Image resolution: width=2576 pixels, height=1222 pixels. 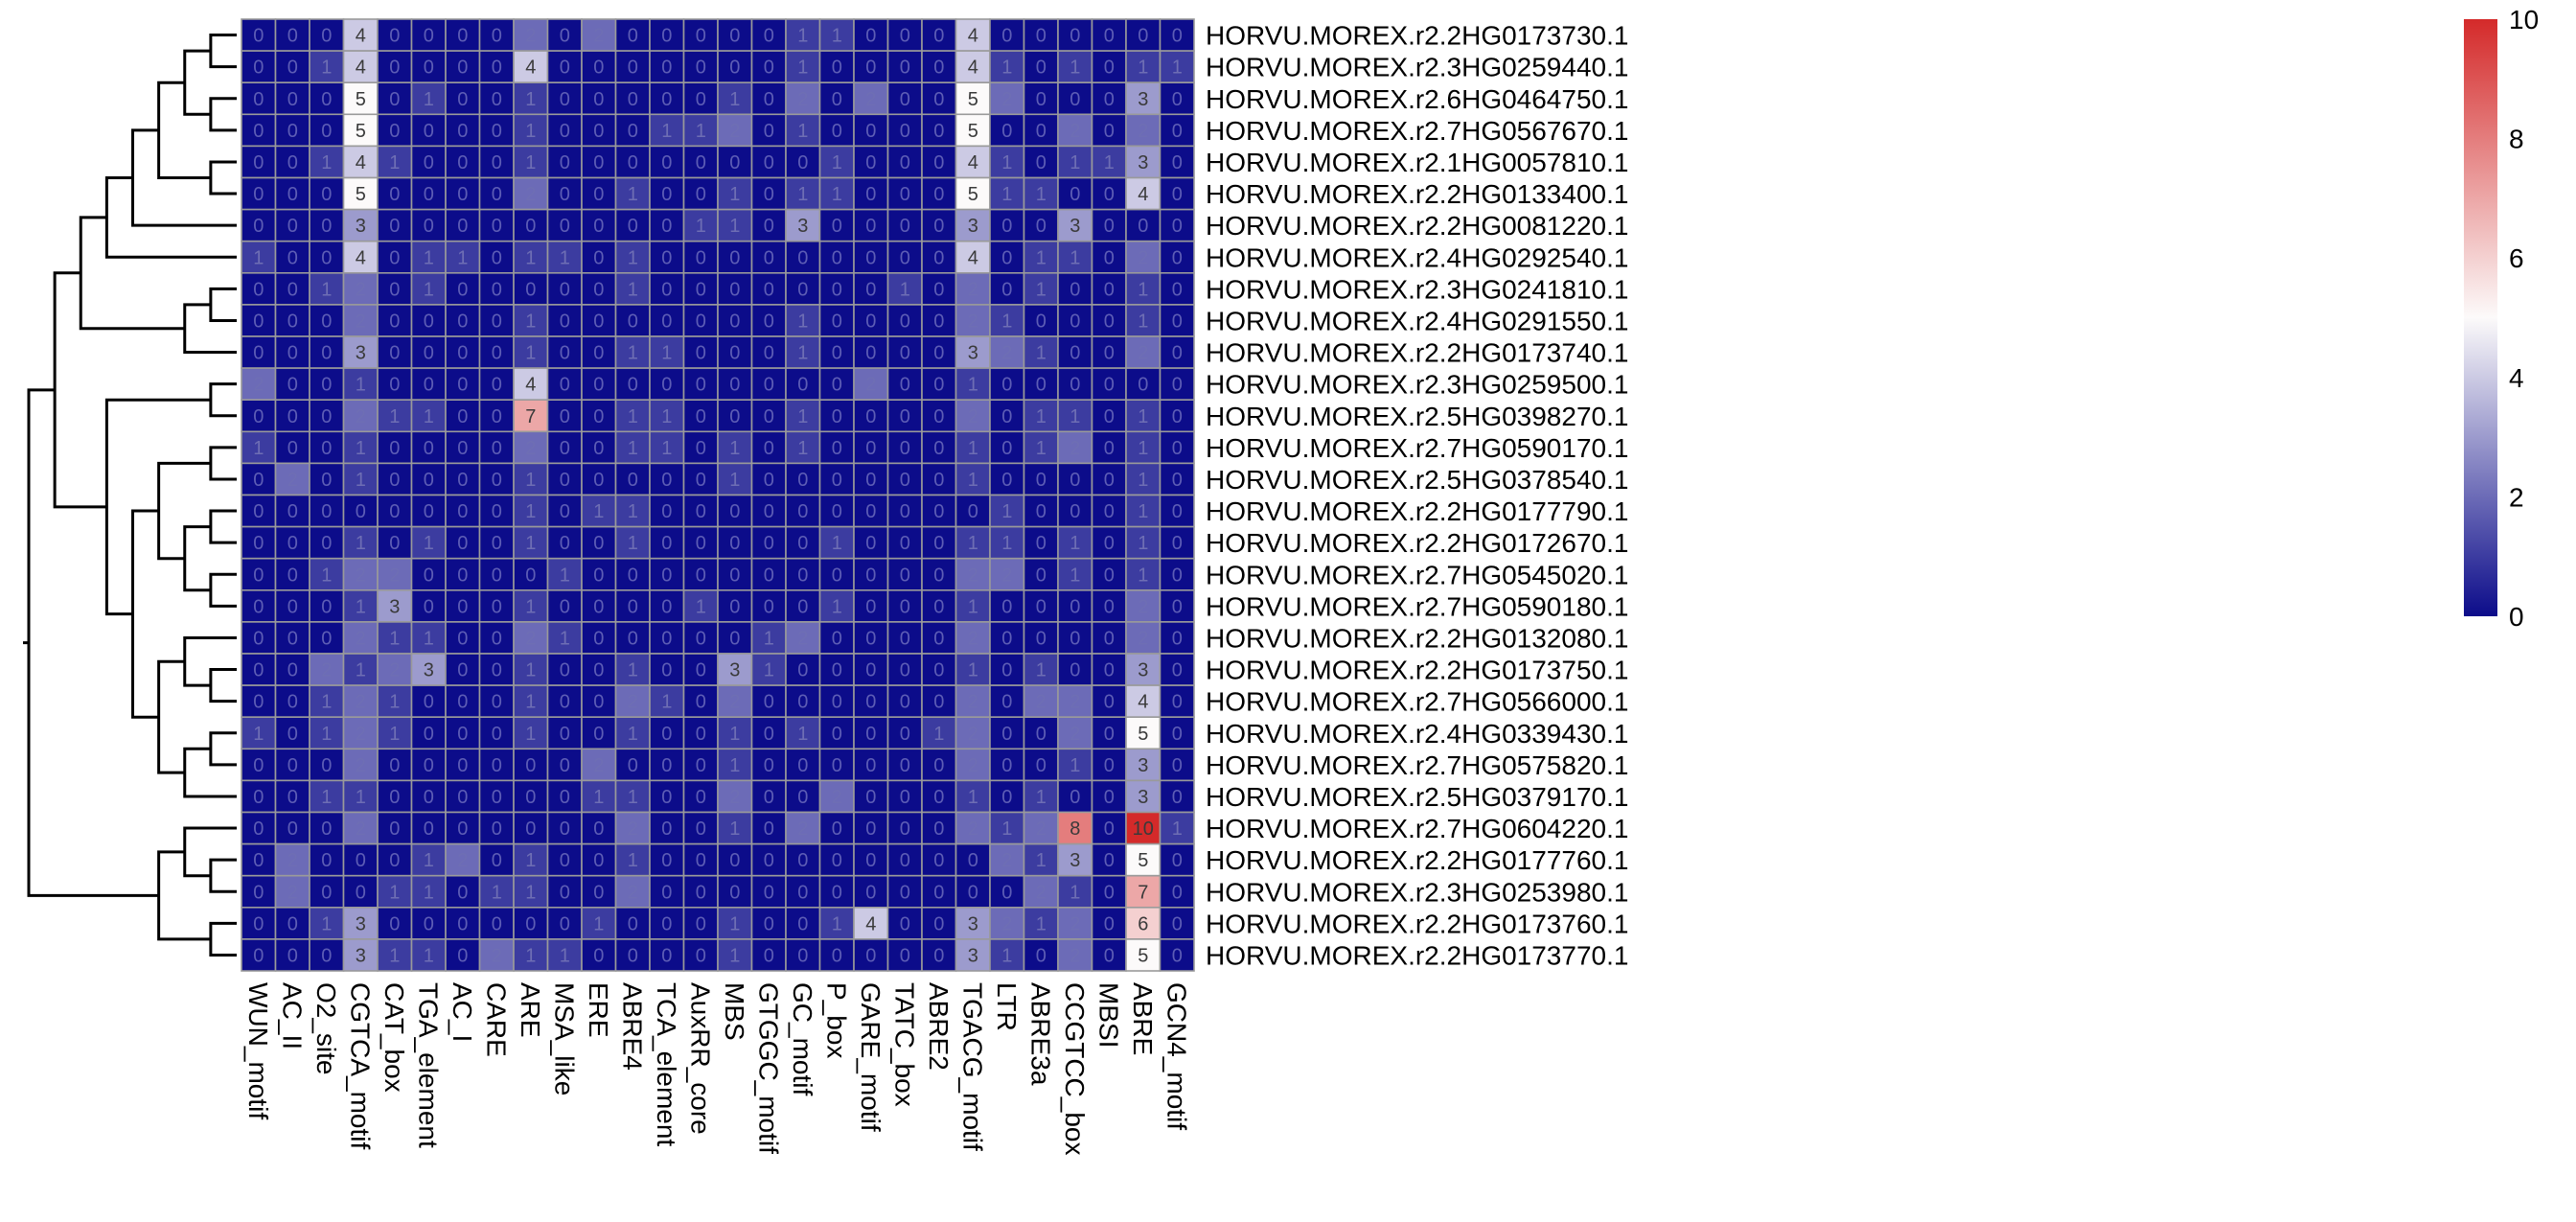 What do you see at coordinates (496, 1019) in the screenshot?
I see `column-label: CARE` at bounding box center [496, 1019].